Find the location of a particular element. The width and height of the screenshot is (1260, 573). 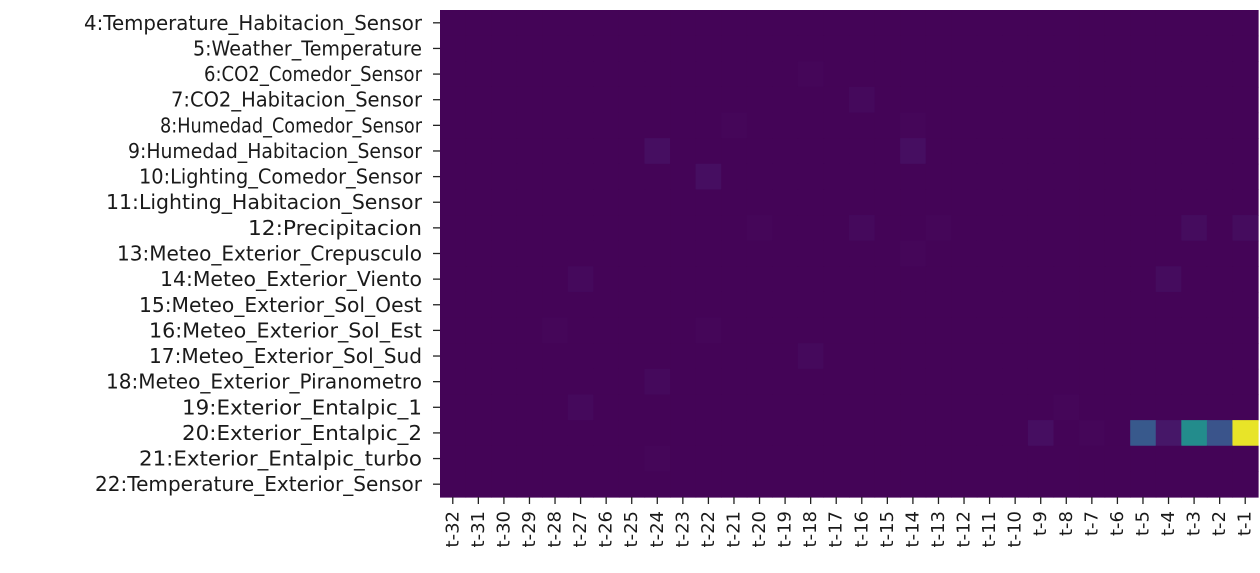

x-tick-label: t-17 is located at coordinates (836, 529).